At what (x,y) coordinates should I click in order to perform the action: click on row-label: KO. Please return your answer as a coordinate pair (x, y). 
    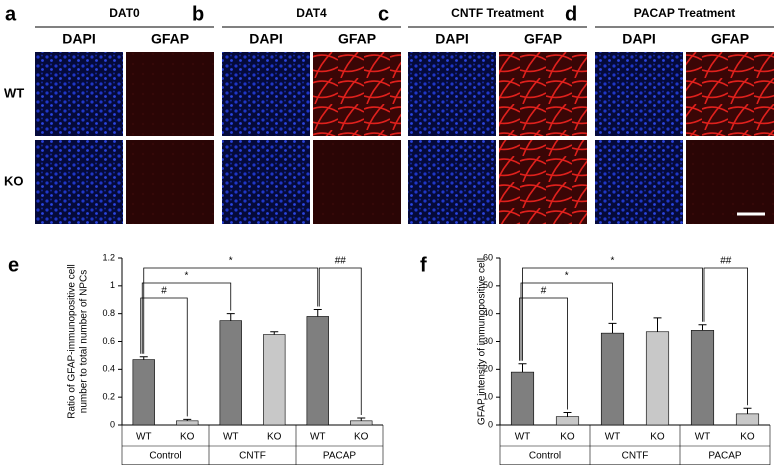
    Looking at the image, I should click on (14, 180).